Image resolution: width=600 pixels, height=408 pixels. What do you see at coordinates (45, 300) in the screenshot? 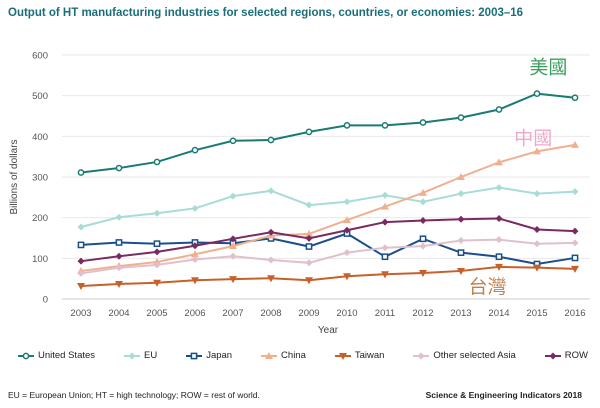
I see `y-tick-label: 0` at bounding box center [45, 300].